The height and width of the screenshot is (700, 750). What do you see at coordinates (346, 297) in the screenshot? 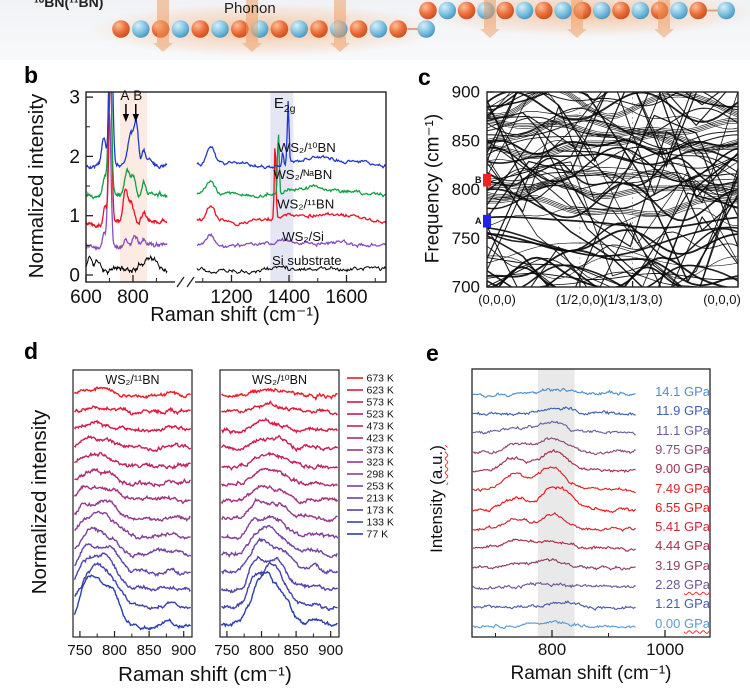
I see `x-tick-label: 1600` at bounding box center [346, 297].